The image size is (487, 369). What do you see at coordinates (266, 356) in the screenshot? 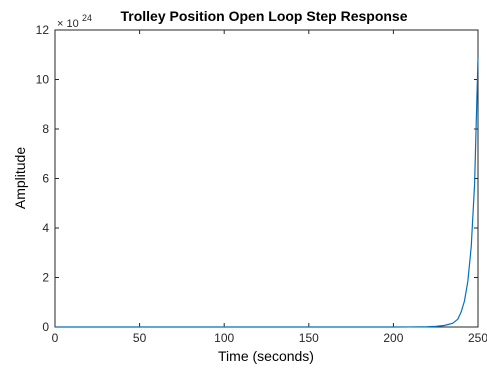
I see `x-axis-label: Time (seconds)` at bounding box center [266, 356].